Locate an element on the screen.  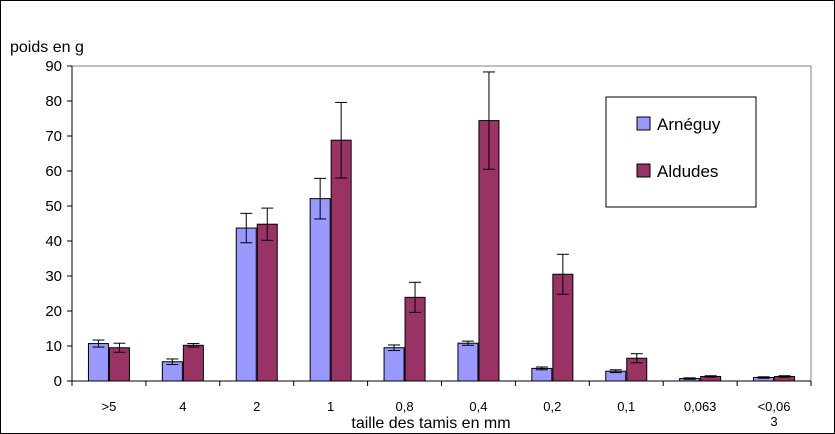
y-axis: 0 10 20 30 40 50 60 70 80 90 is located at coordinates (59, 224).